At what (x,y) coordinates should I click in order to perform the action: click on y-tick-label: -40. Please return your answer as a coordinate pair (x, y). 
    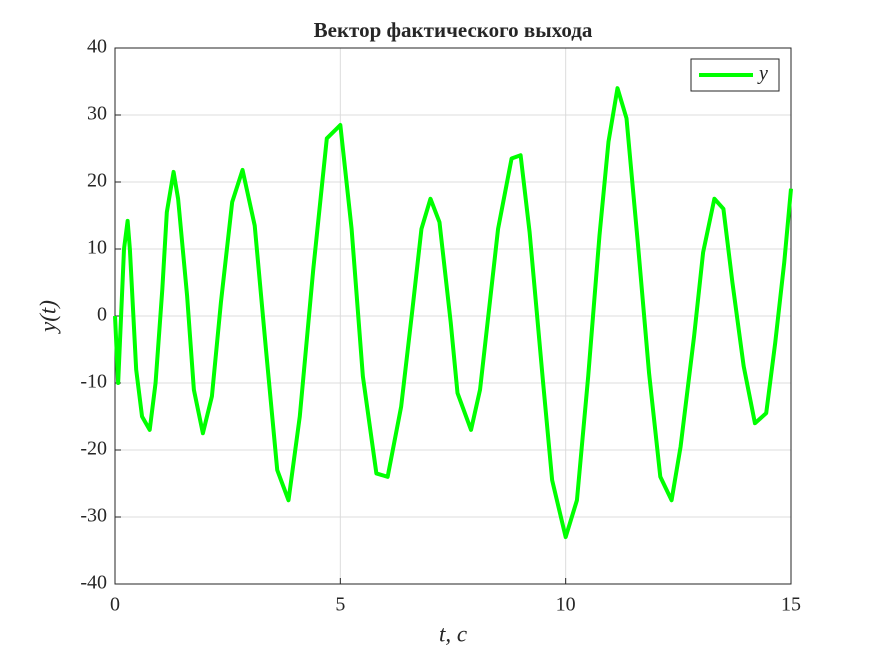
    Looking at the image, I should click on (93, 583).